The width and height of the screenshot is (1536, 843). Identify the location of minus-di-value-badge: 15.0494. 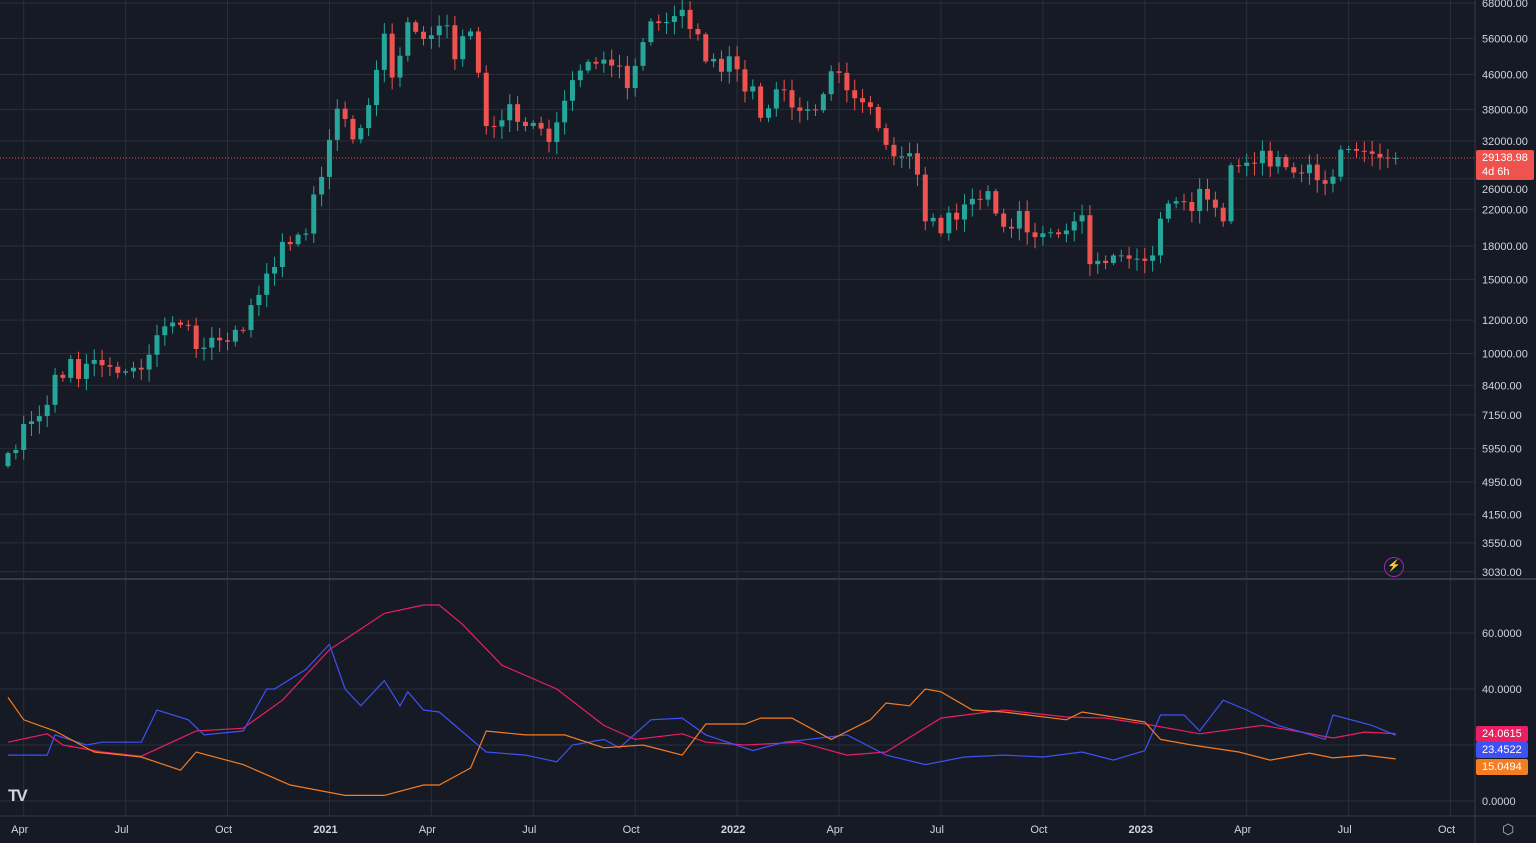
(1502, 767).